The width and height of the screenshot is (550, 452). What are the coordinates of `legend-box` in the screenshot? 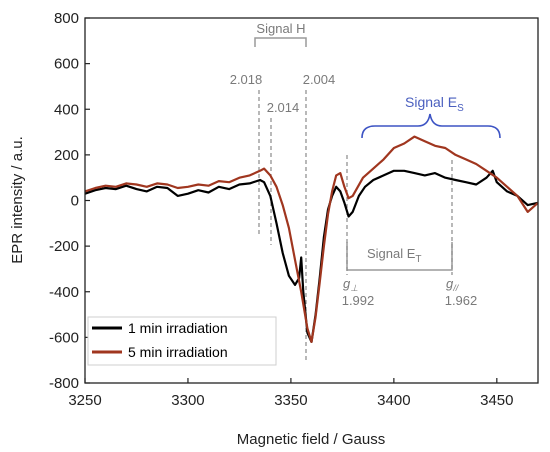 It's located at (182, 341).